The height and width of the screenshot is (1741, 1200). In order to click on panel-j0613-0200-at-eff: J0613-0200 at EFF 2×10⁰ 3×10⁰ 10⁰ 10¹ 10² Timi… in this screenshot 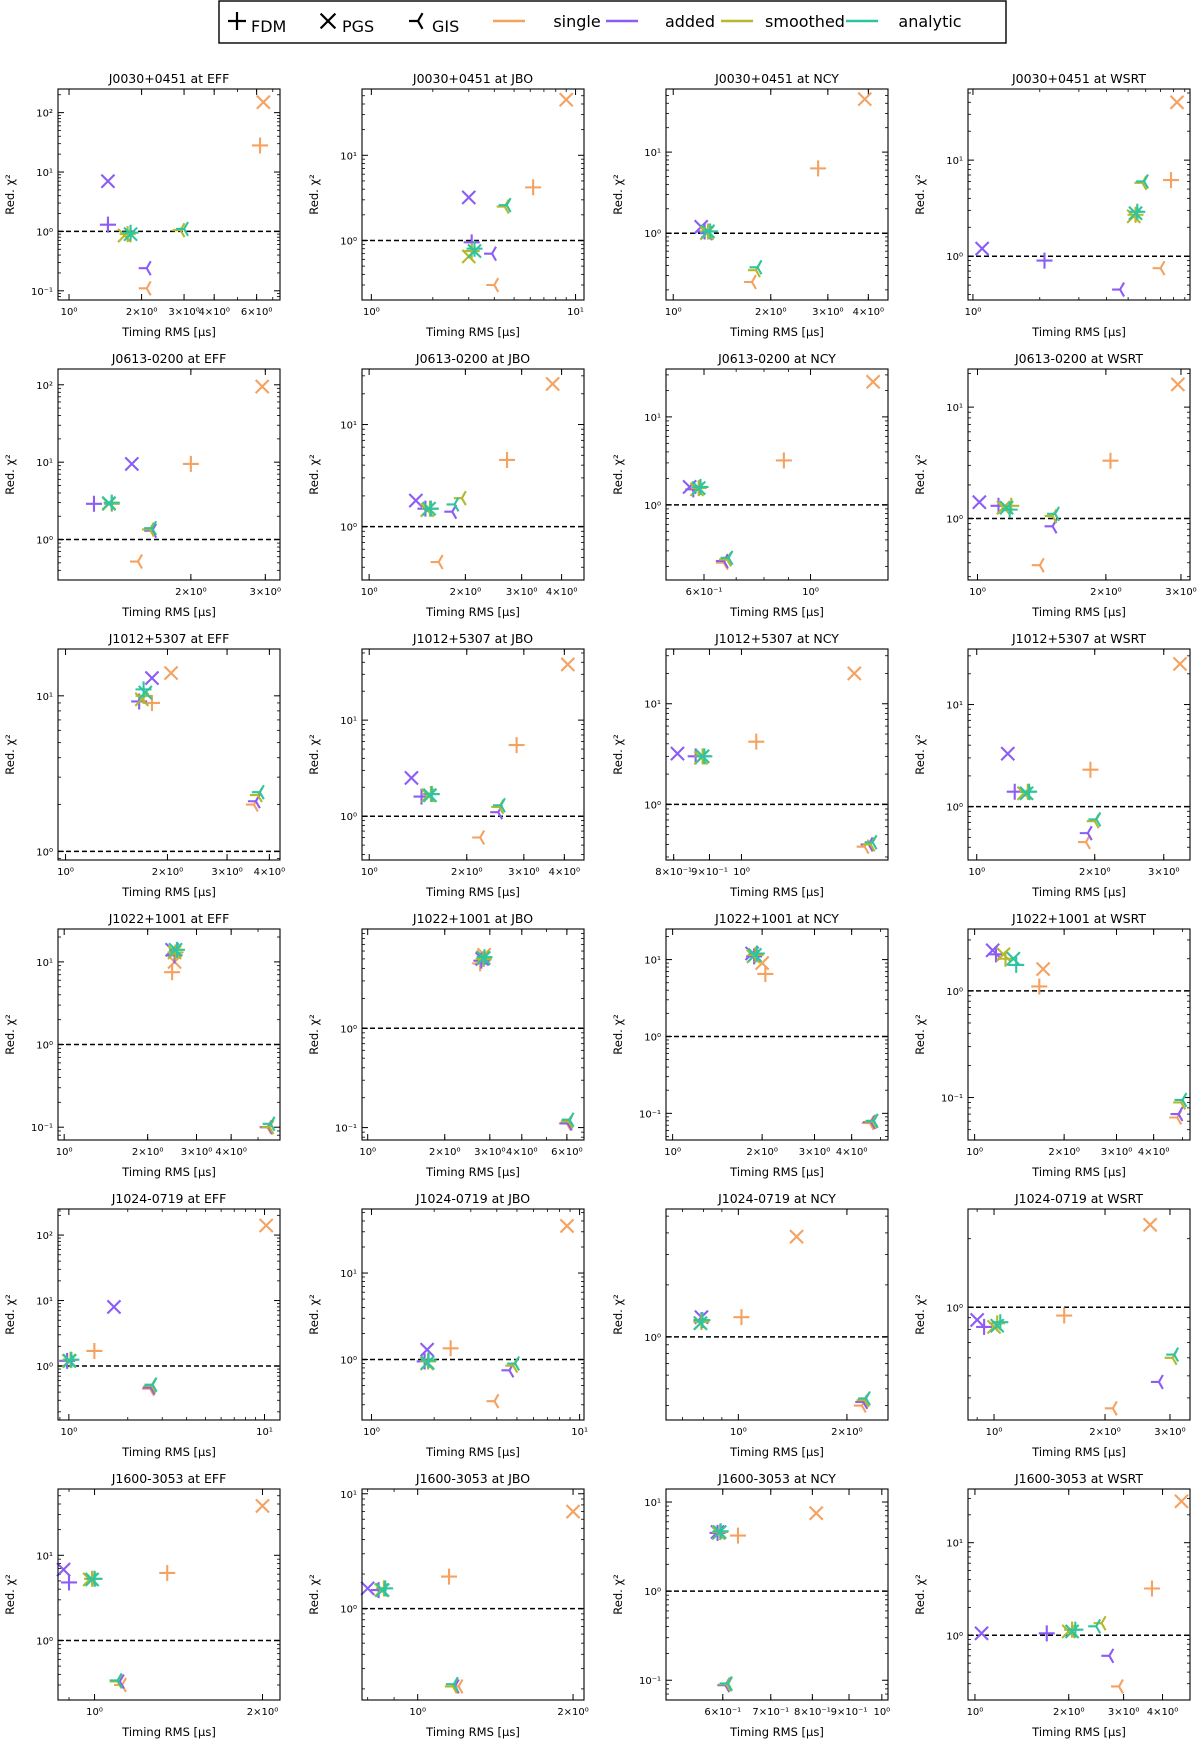, I will do `click(142, 485)`.